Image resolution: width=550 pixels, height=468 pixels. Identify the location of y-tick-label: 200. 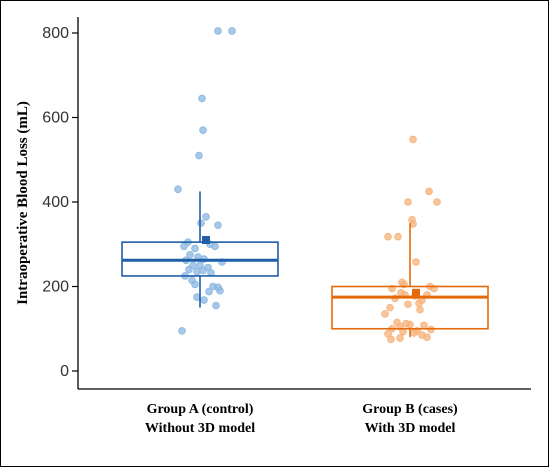
(55, 287).